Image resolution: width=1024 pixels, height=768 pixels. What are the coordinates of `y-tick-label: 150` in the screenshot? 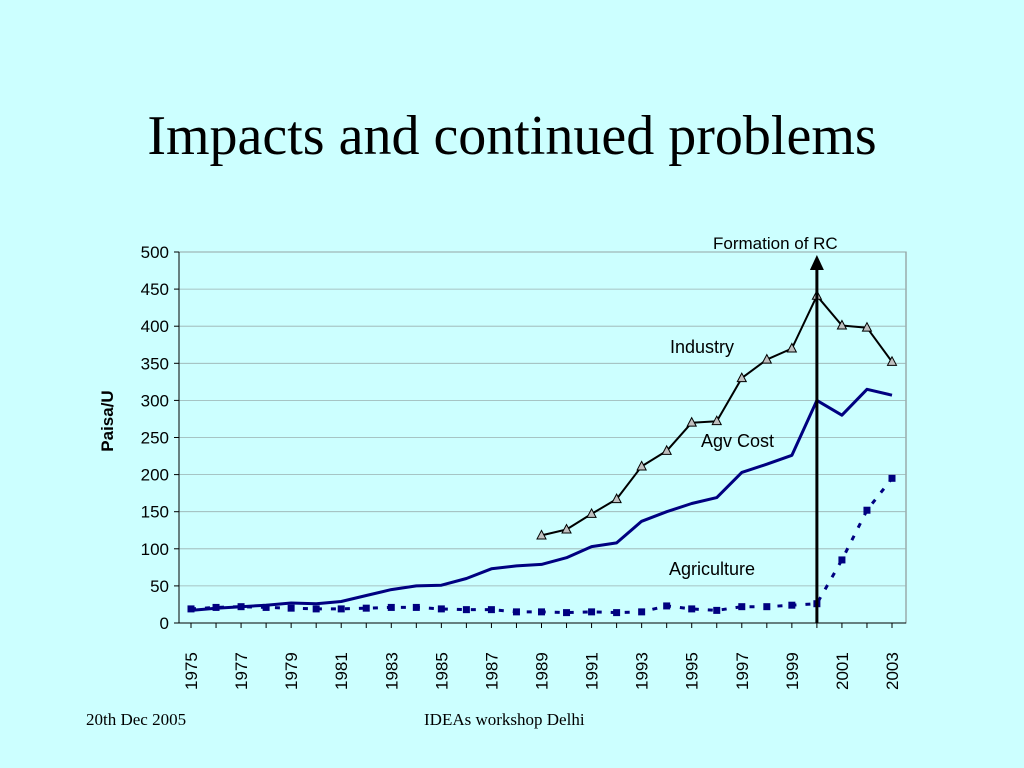 It's located at (155, 512).